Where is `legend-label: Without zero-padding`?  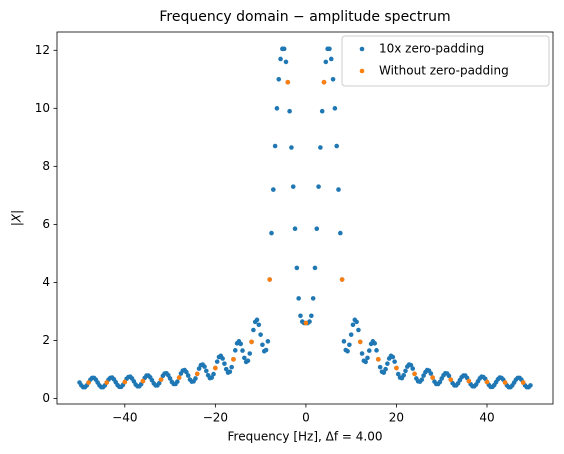
legend-label: Without zero-padding is located at coordinates (444, 71).